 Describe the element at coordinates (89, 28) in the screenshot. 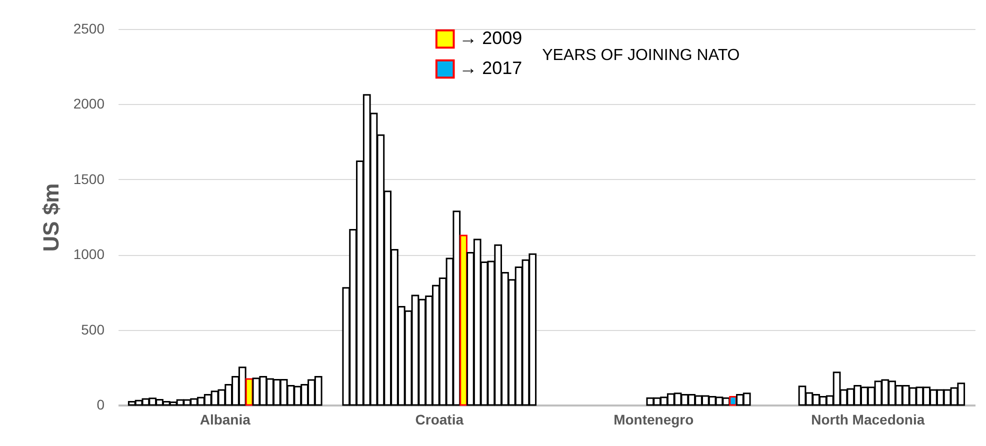

I see `y-tick-label: 2500` at that location.